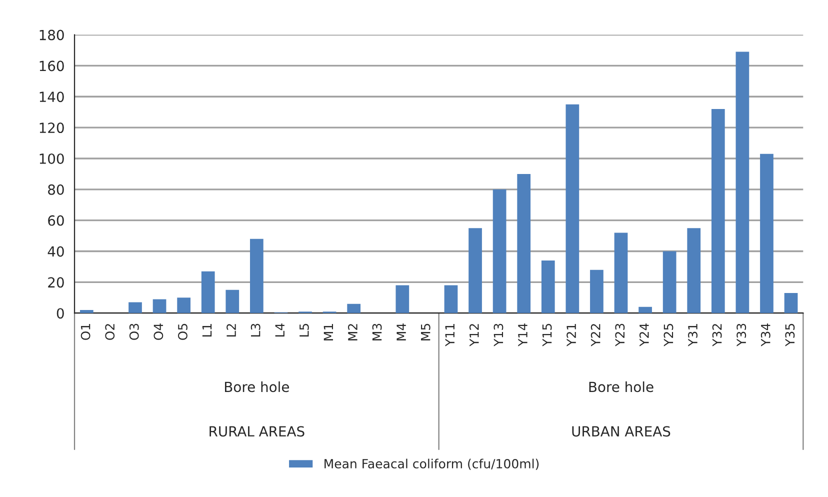 The width and height of the screenshot is (828, 497). I want to click on y-tick-label: 160, so click(52, 66).